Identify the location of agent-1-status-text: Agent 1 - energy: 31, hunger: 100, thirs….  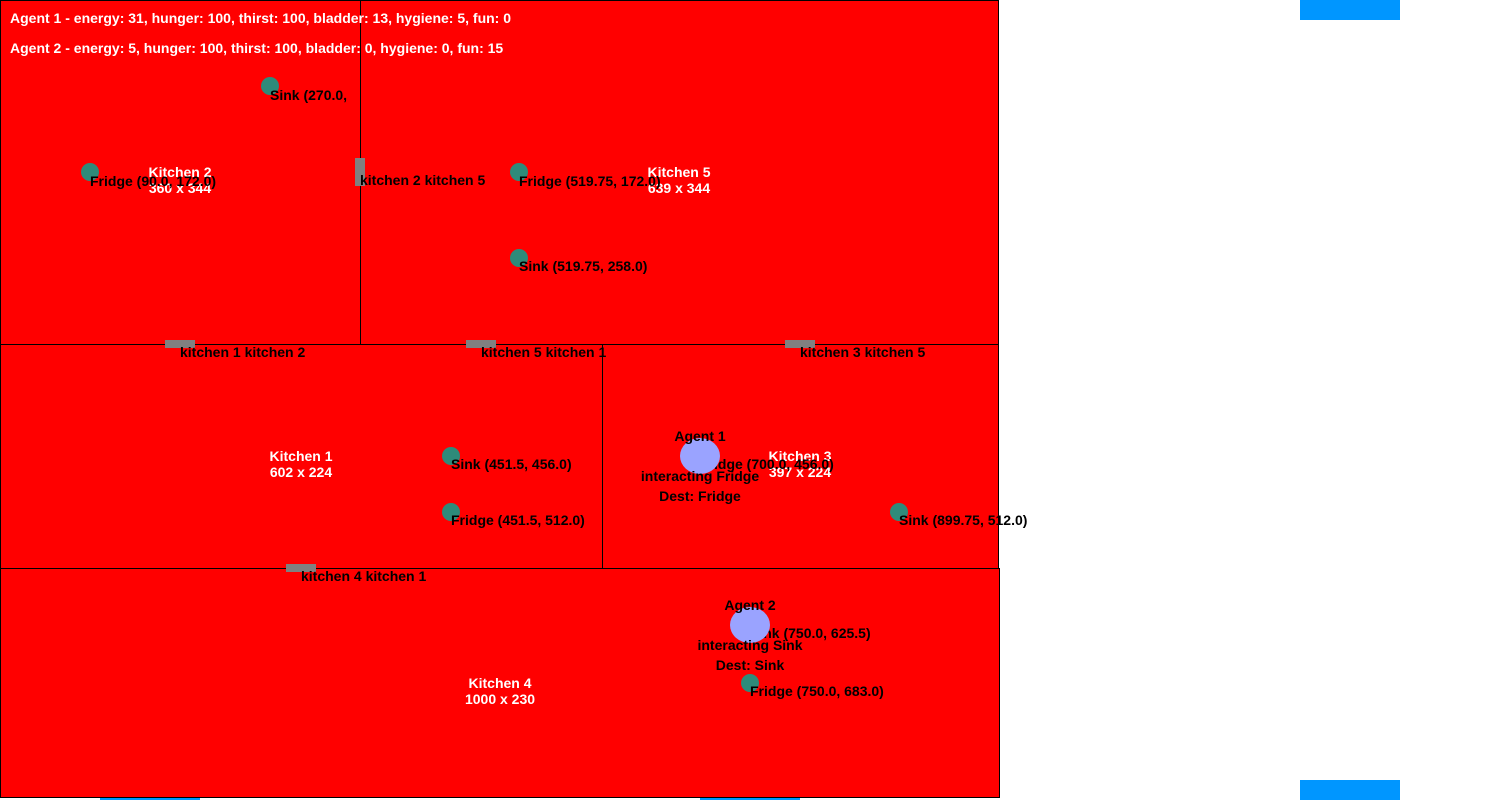
(261, 18).